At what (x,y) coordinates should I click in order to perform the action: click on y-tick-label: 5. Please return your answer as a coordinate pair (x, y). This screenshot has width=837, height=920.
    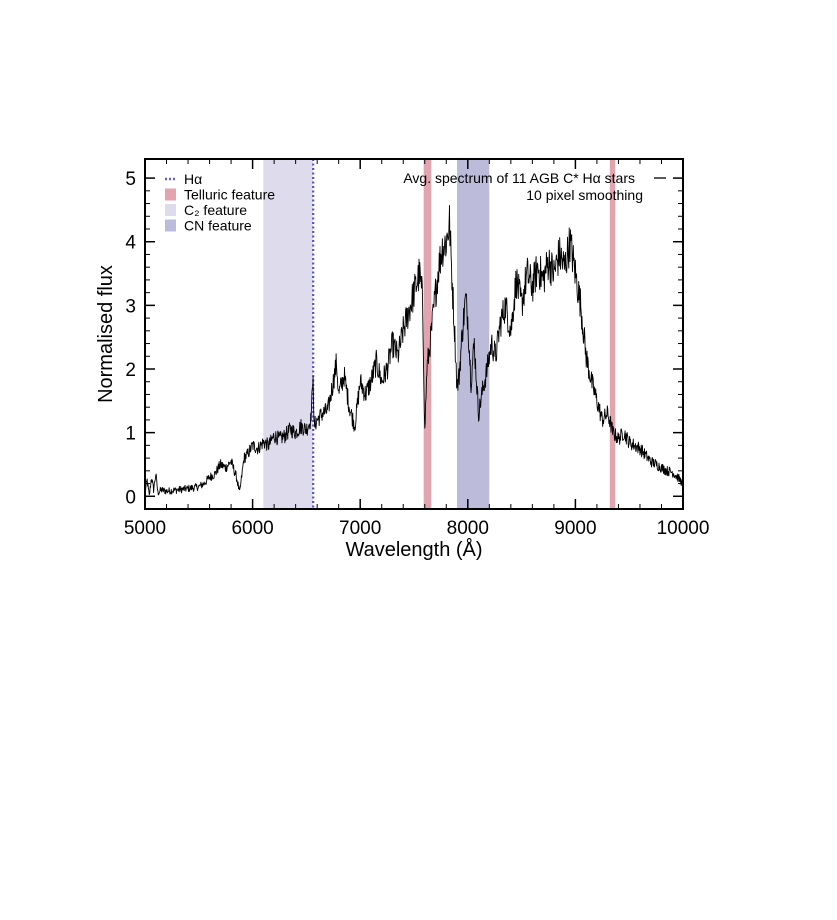
    Looking at the image, I should click on (130, 179).